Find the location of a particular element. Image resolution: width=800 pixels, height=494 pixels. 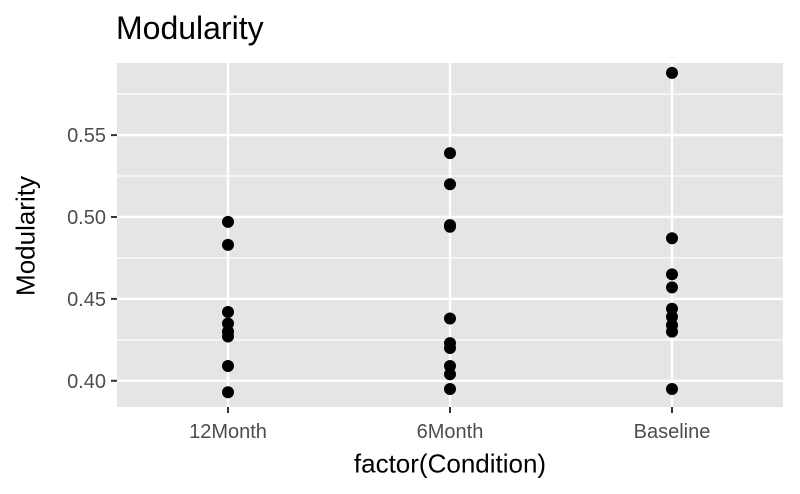

y-axis-label: Modularity is located at coordinates (25, 236).